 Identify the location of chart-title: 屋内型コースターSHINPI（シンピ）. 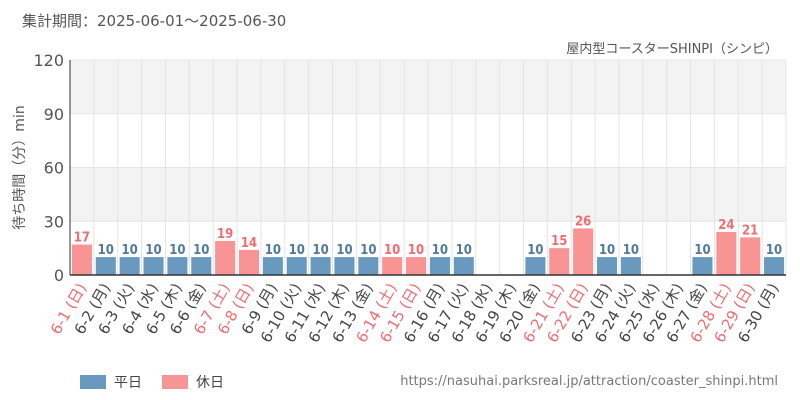
(672, 49).